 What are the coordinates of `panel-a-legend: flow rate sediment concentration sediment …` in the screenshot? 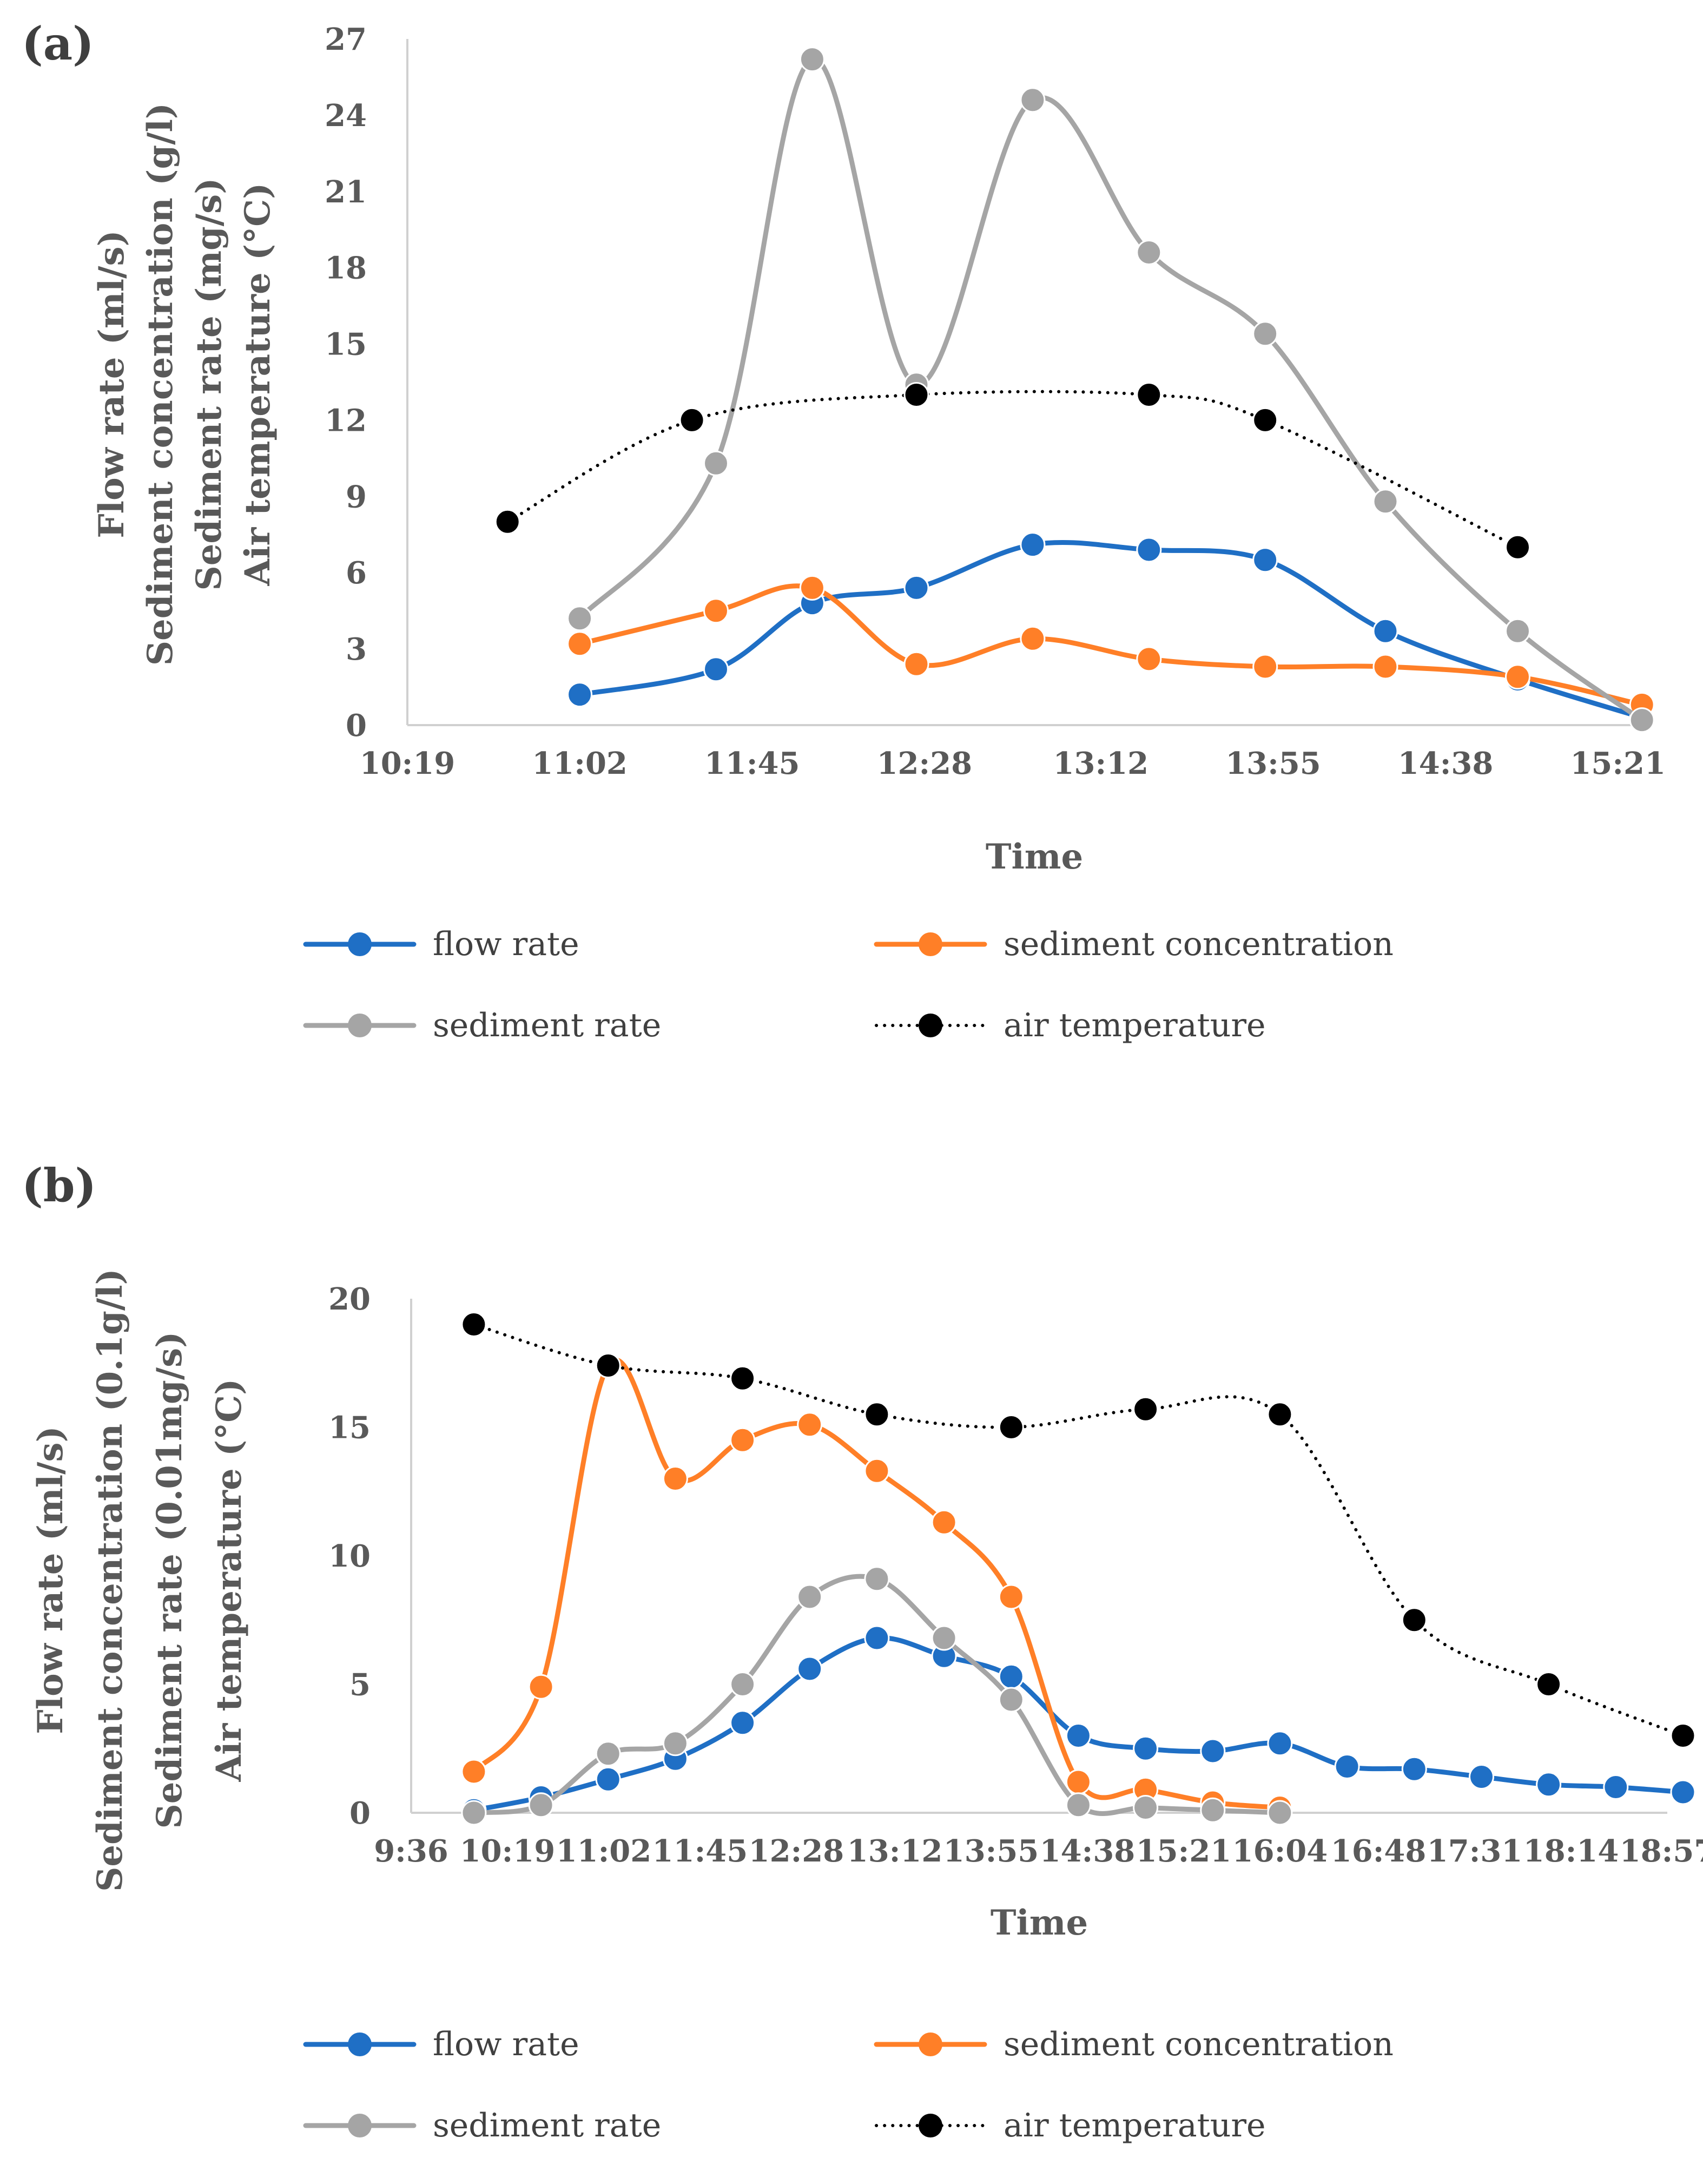 It's located at (848, 985).